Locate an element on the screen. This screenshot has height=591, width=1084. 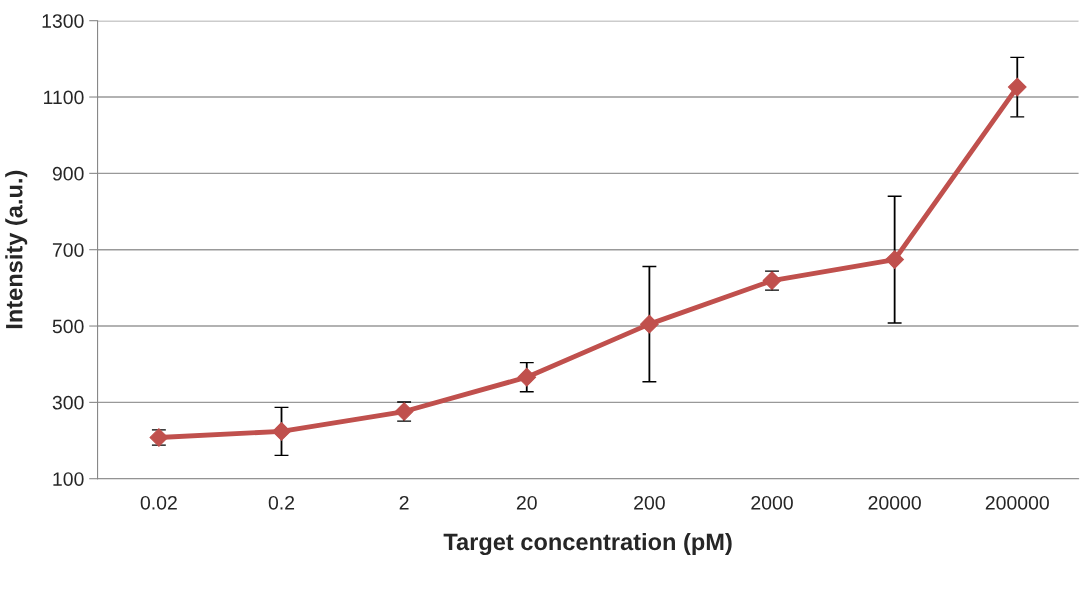
x-axis-title: Target concentration (pM) is located at coordinates (587, 544).